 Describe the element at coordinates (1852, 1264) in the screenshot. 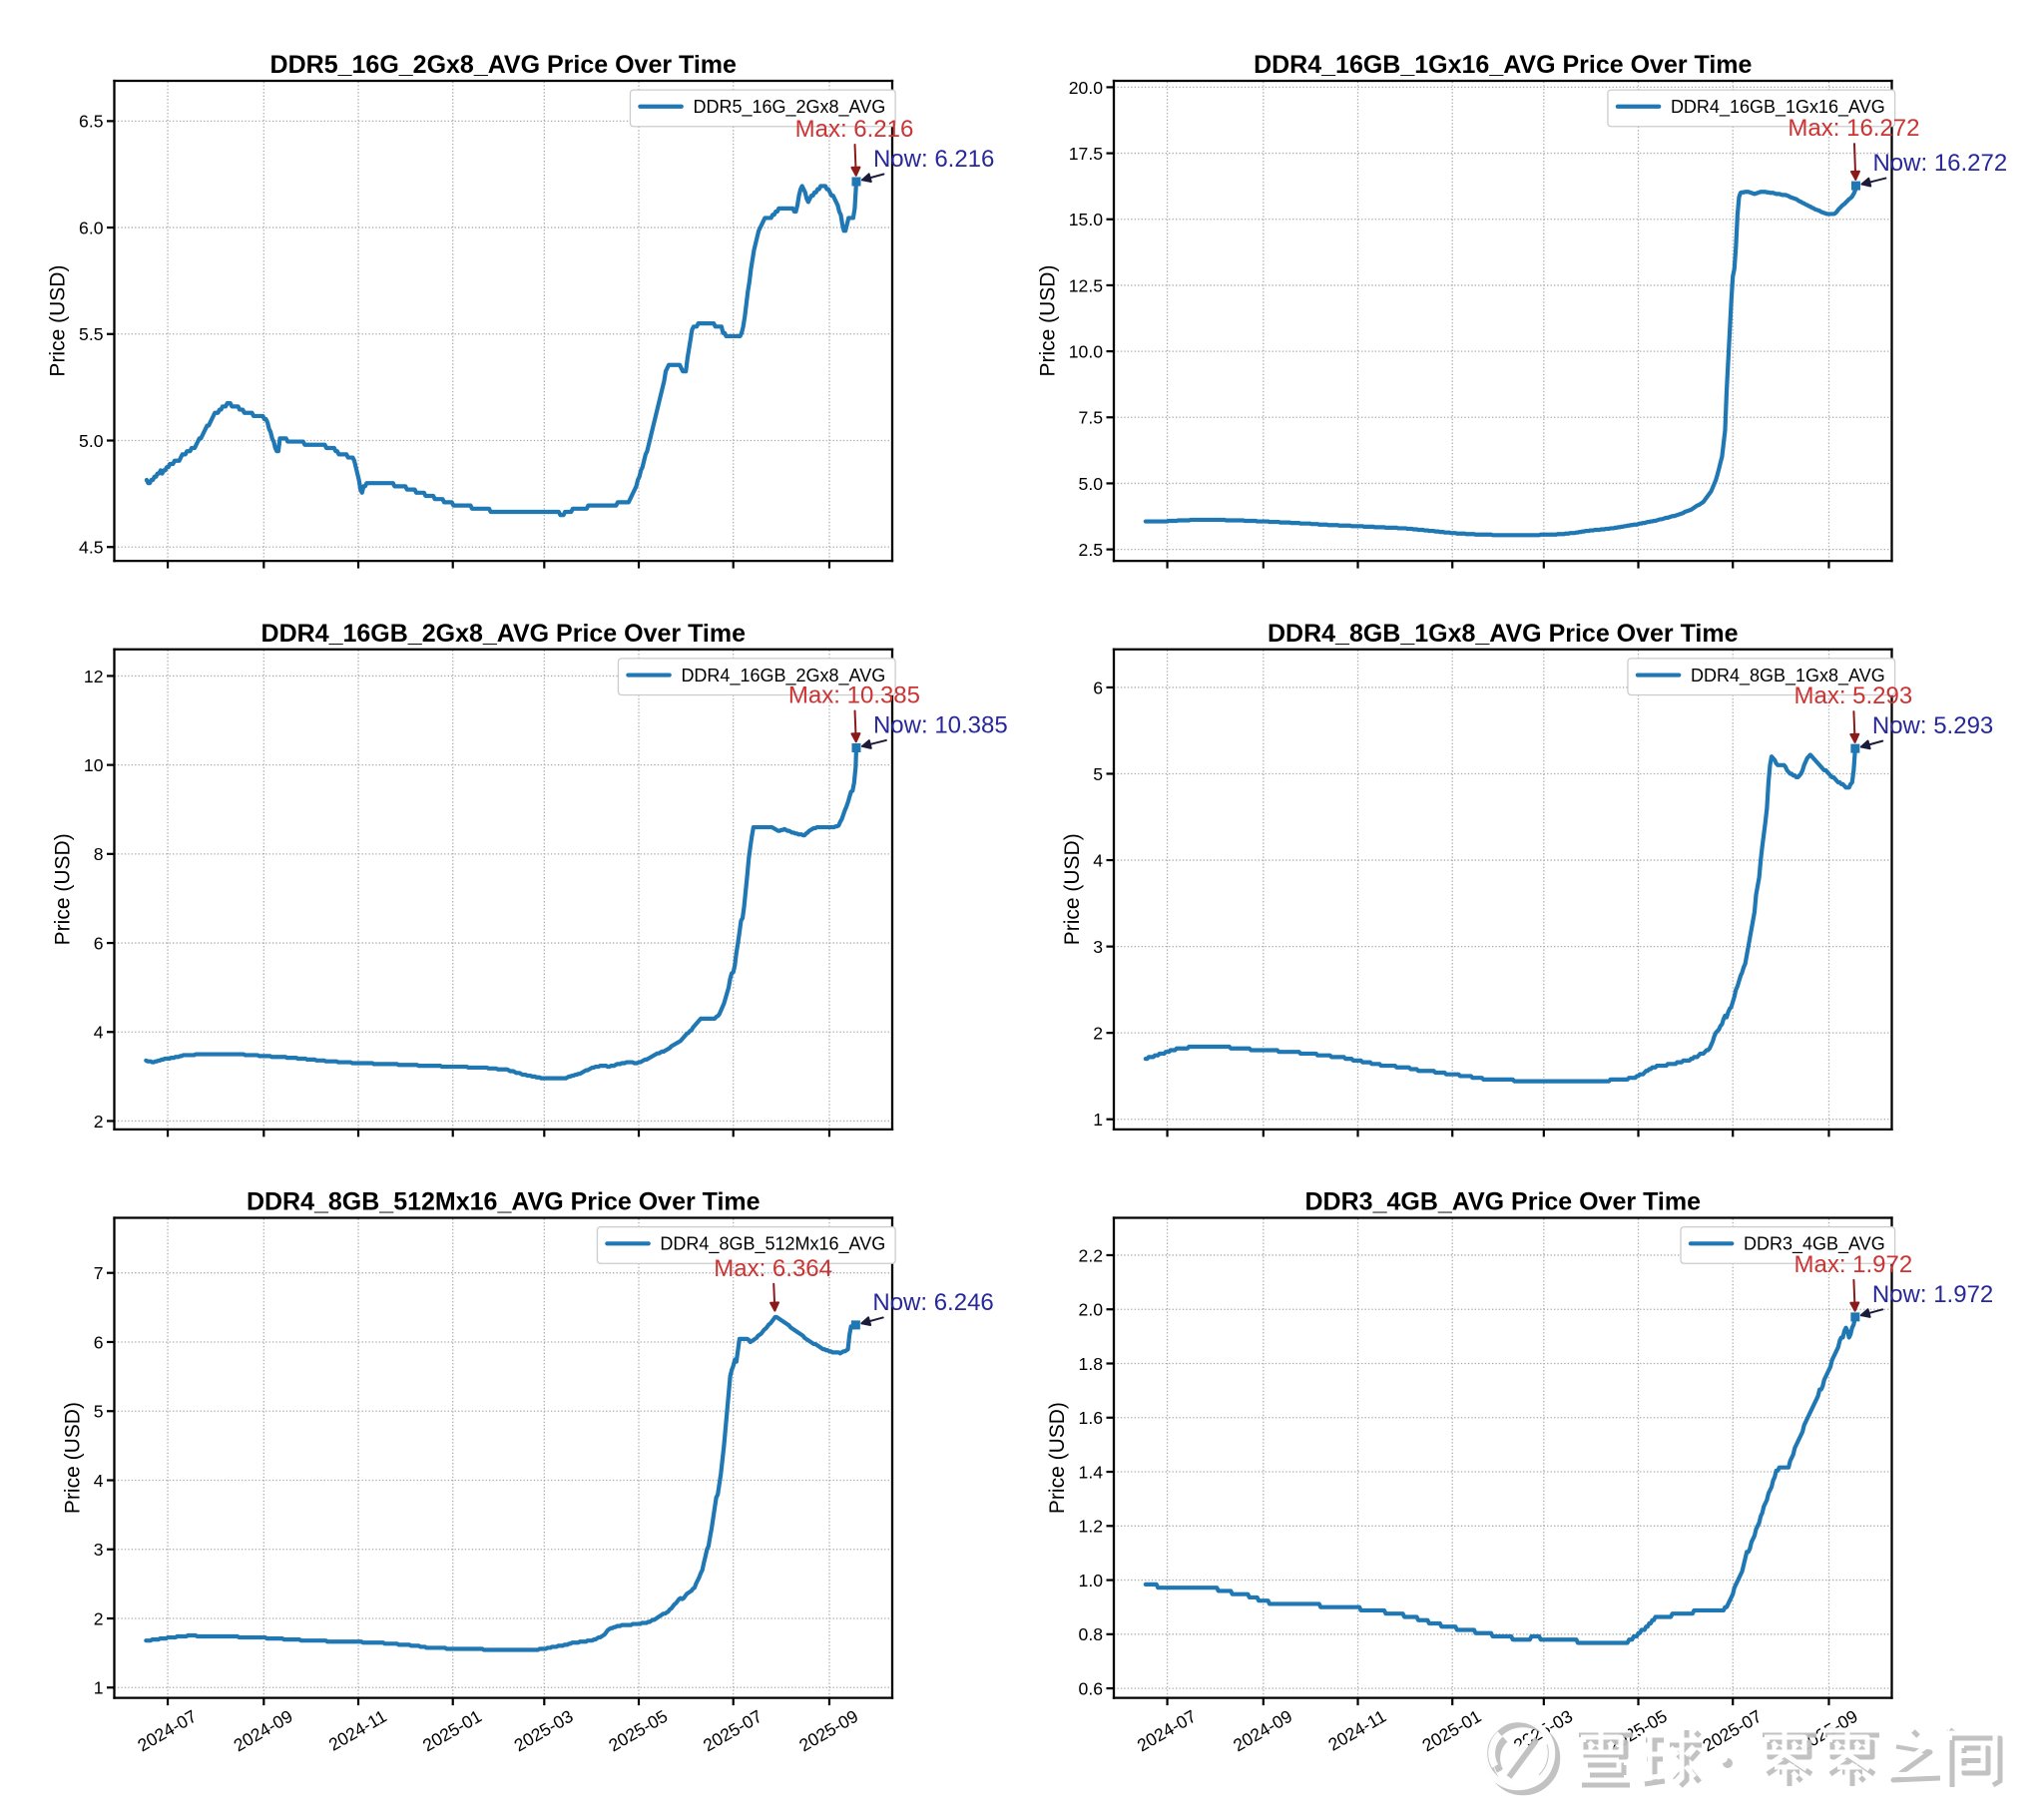

I see `svg-text: Max: 1.972` at that location.